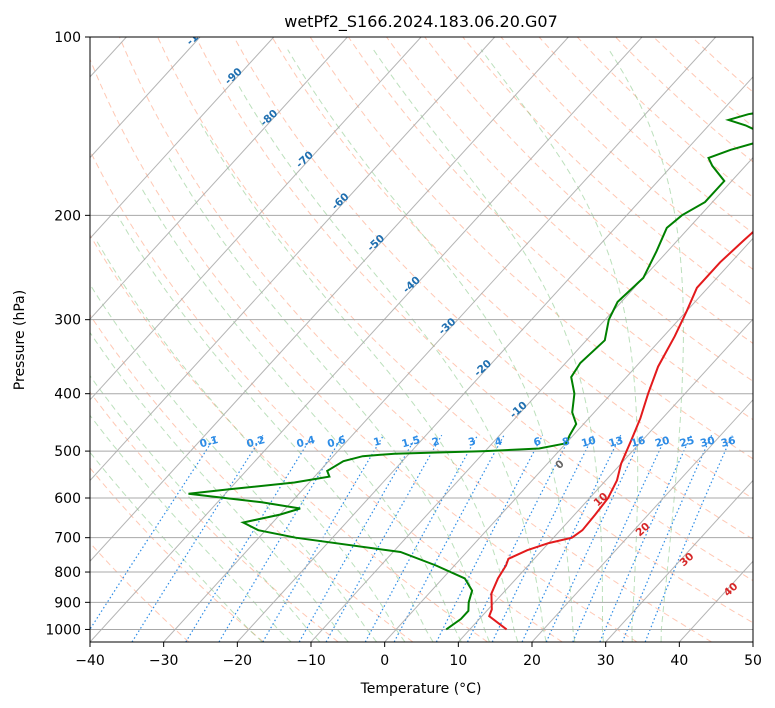 The image size is (775, 708). I want to click on mixing-ratio-label: 36, so click(728, 442).